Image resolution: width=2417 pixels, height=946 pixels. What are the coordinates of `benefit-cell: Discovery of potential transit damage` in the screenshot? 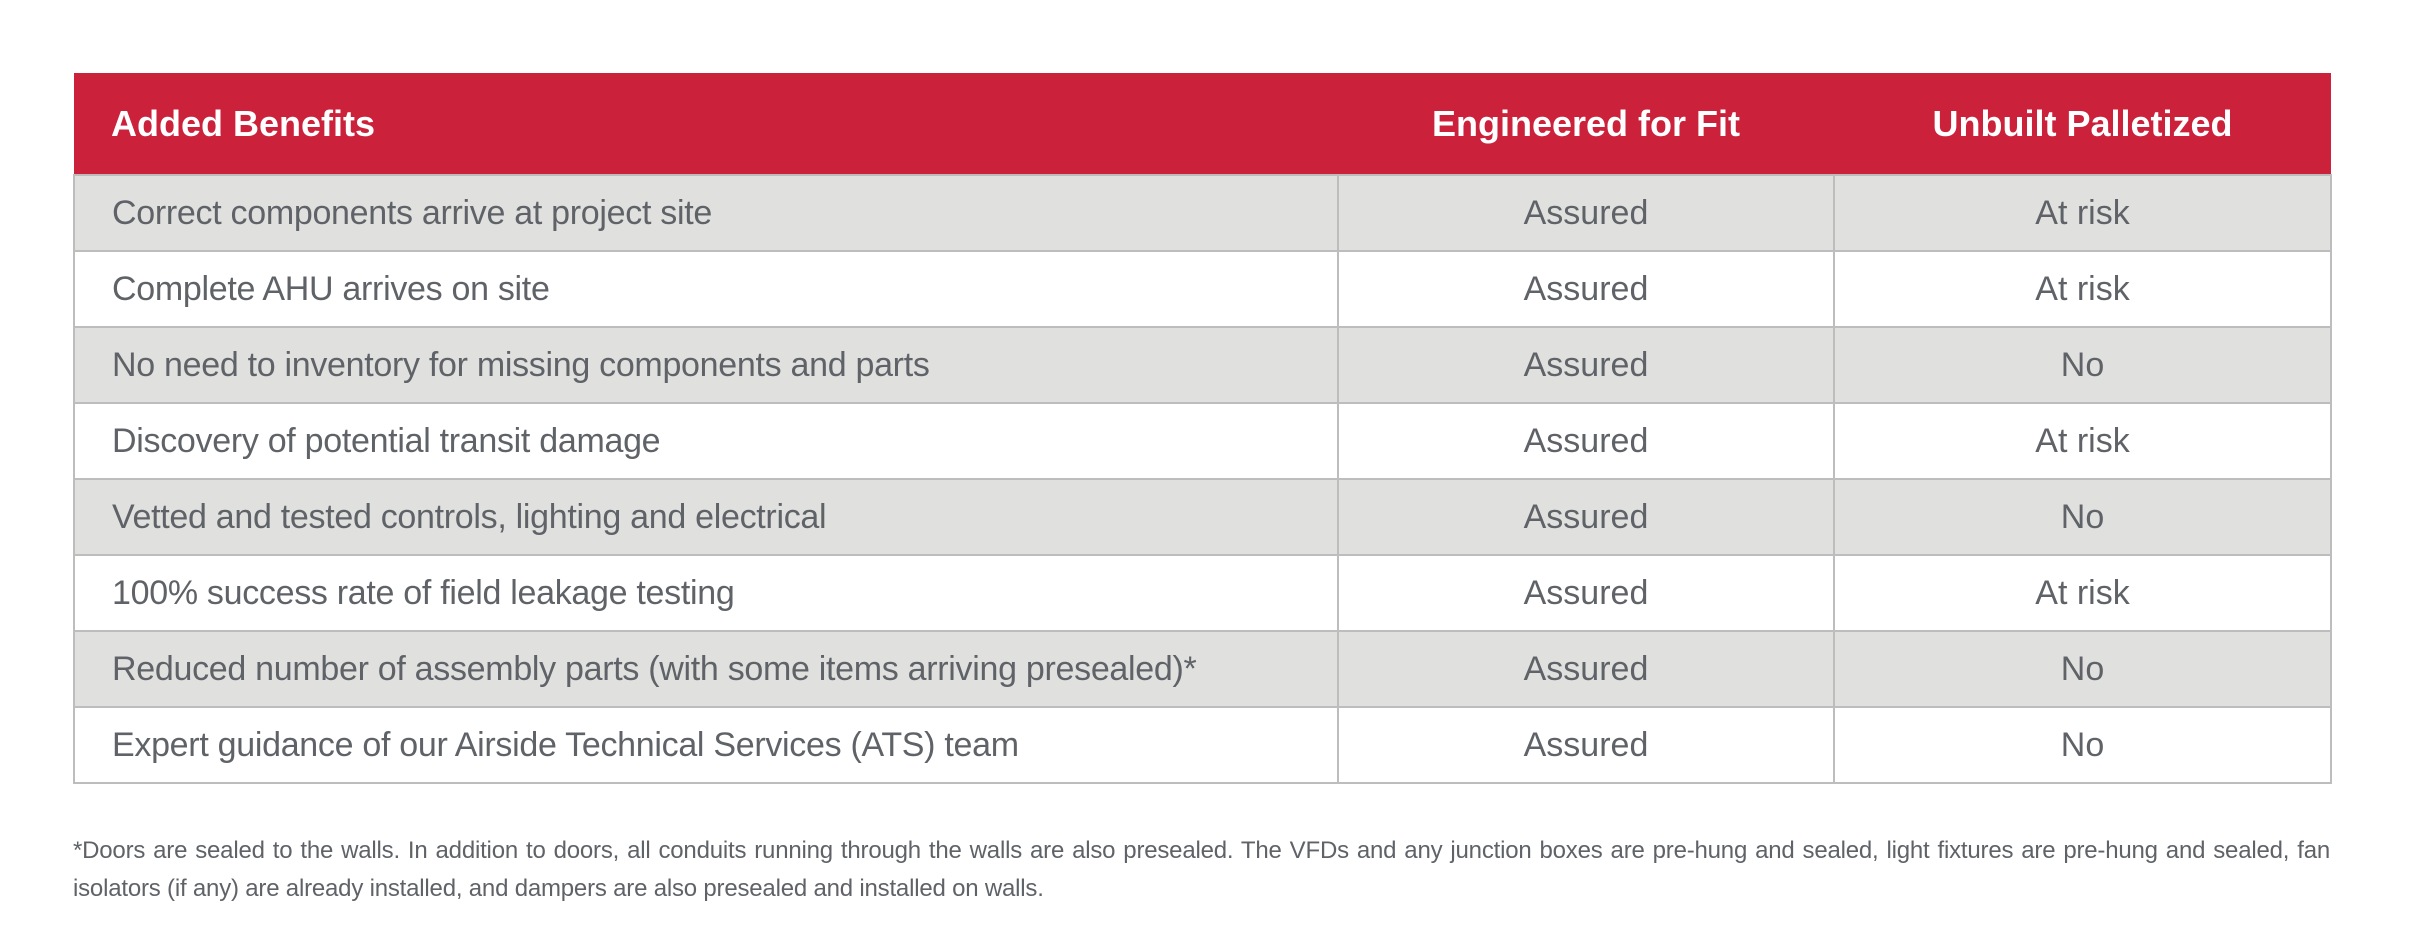 It's located at (706, 441).